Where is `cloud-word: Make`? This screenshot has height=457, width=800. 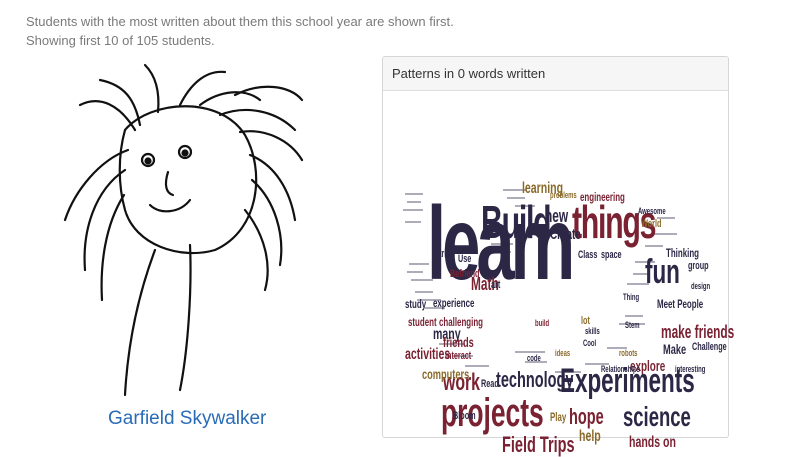
cloud-word: Make is located at coordinates (675, 349).